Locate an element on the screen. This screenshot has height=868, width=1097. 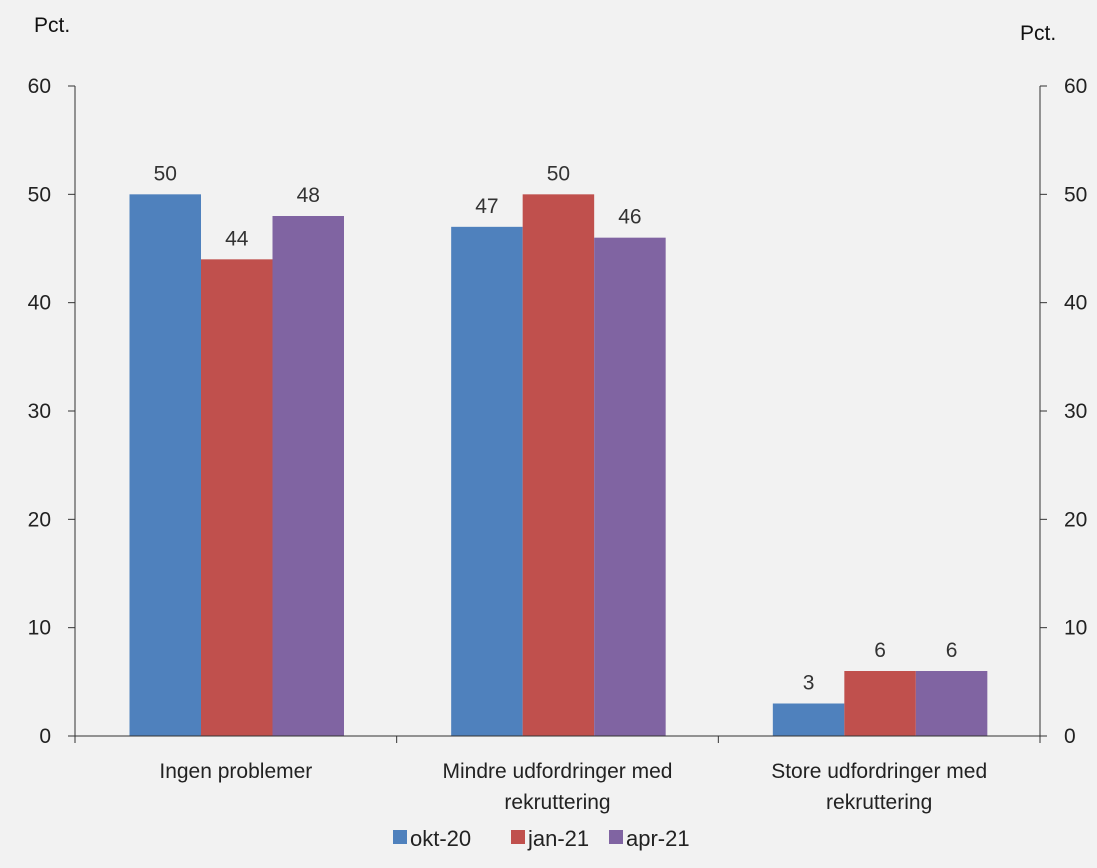
legend-label-apr-21: apr-21 is located at coordinates (658, 838).